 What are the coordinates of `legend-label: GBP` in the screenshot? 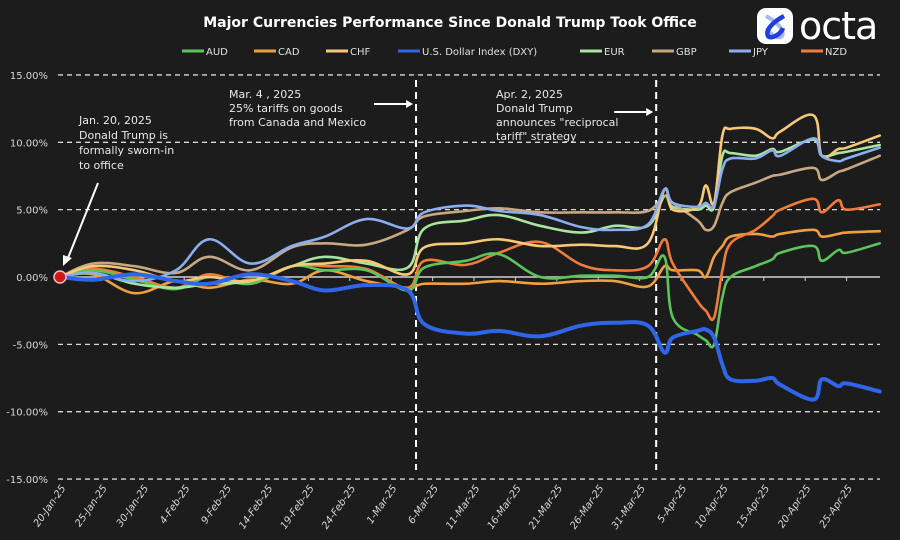 It's located at (686, 52).